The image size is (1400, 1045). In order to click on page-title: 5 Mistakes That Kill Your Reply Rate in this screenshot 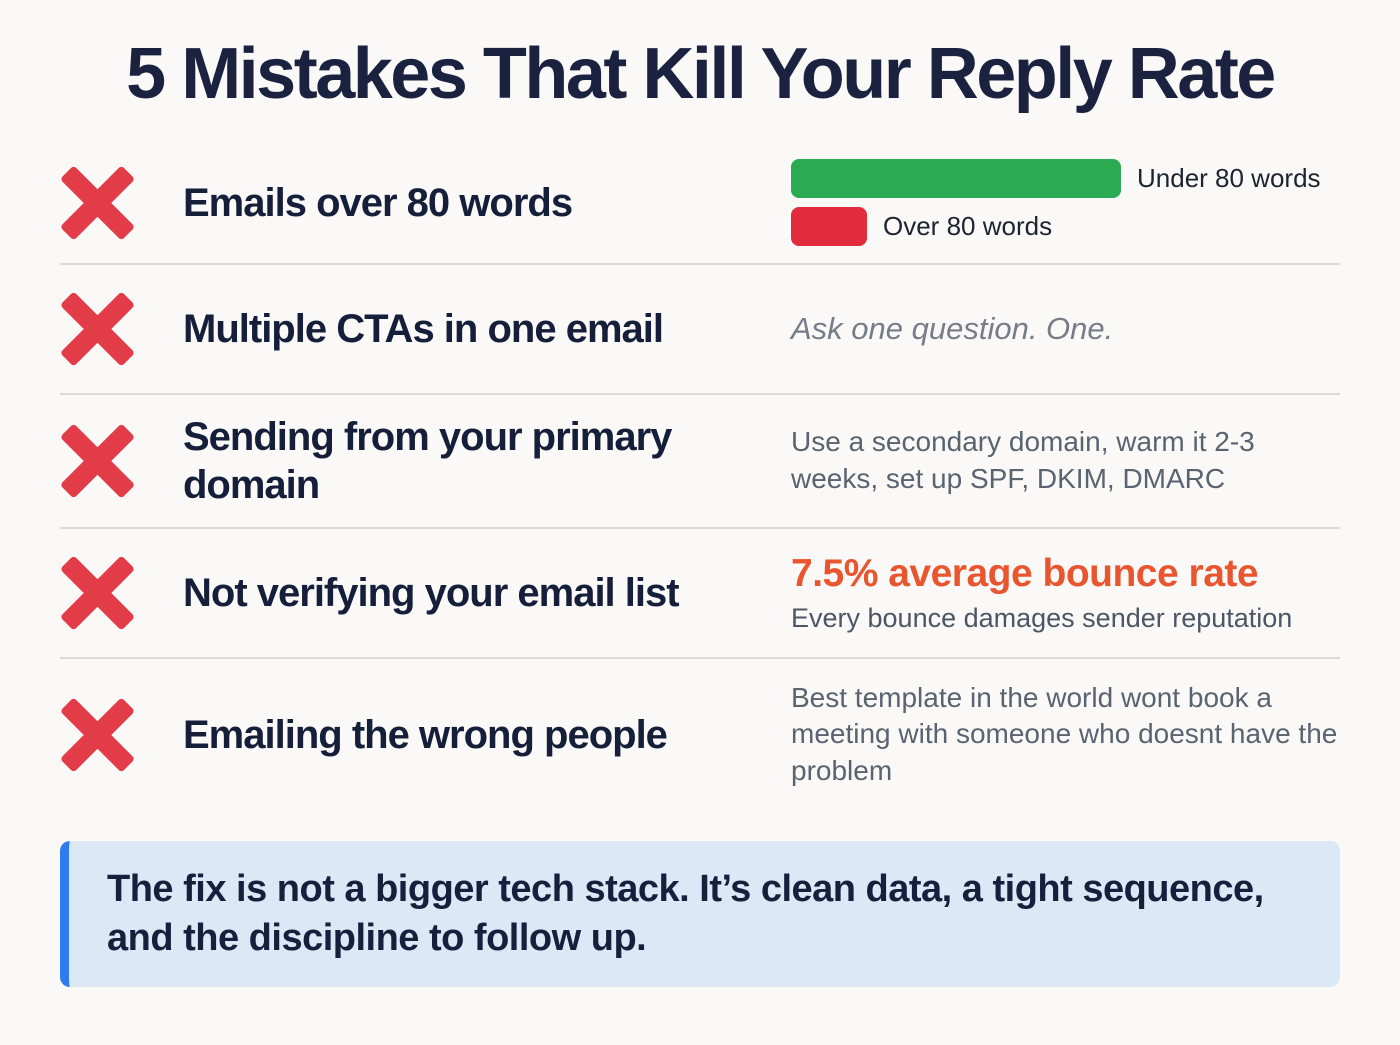, I will do `click(701, 74)`.